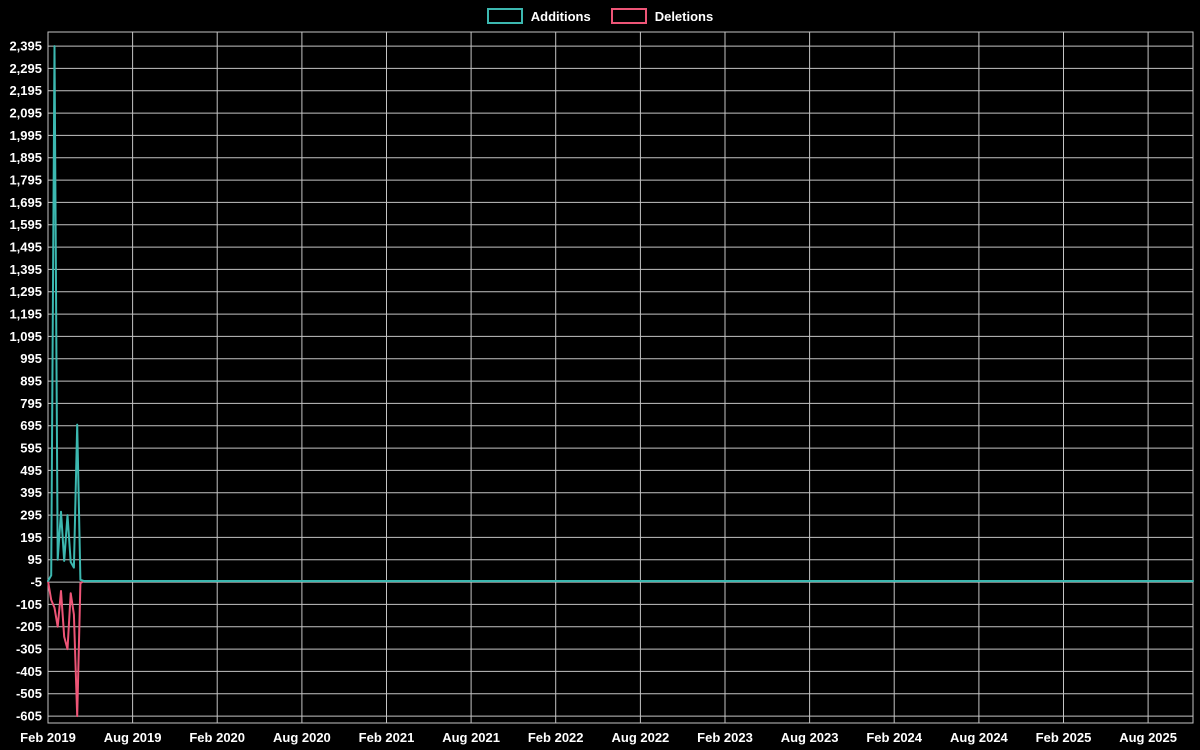 This screenshot has width=1200, height=750. I want to click on y-tick-label: 1,695, so click(25, 202).